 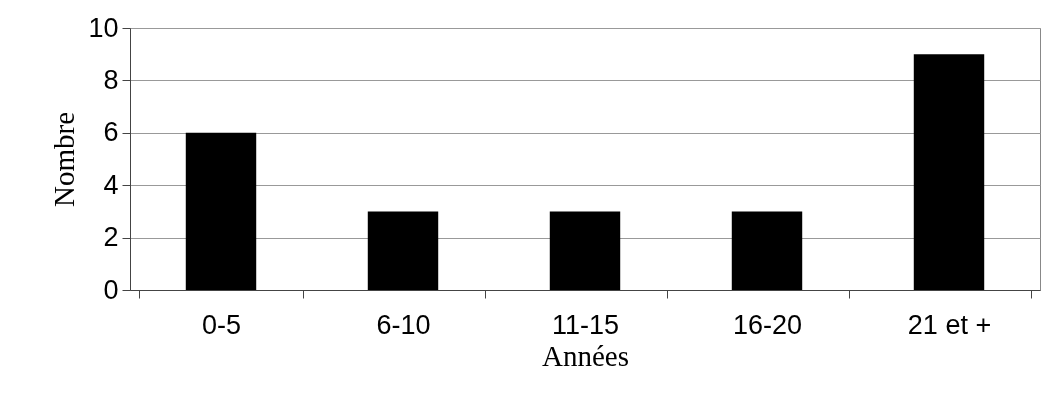 What do you see at coordinates (585, 355) in the screenshot?
I see `x-axis-title: Années` at bounding box center [585, 355].